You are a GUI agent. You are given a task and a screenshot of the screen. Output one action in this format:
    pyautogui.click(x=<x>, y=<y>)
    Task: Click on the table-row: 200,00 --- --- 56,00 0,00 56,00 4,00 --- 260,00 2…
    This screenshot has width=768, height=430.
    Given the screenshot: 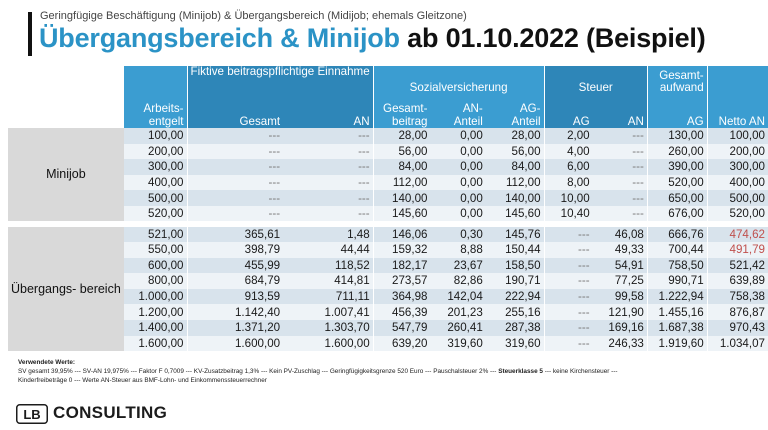 What is the action you would take?
    pyautogui.click(x=388, y=151)
    